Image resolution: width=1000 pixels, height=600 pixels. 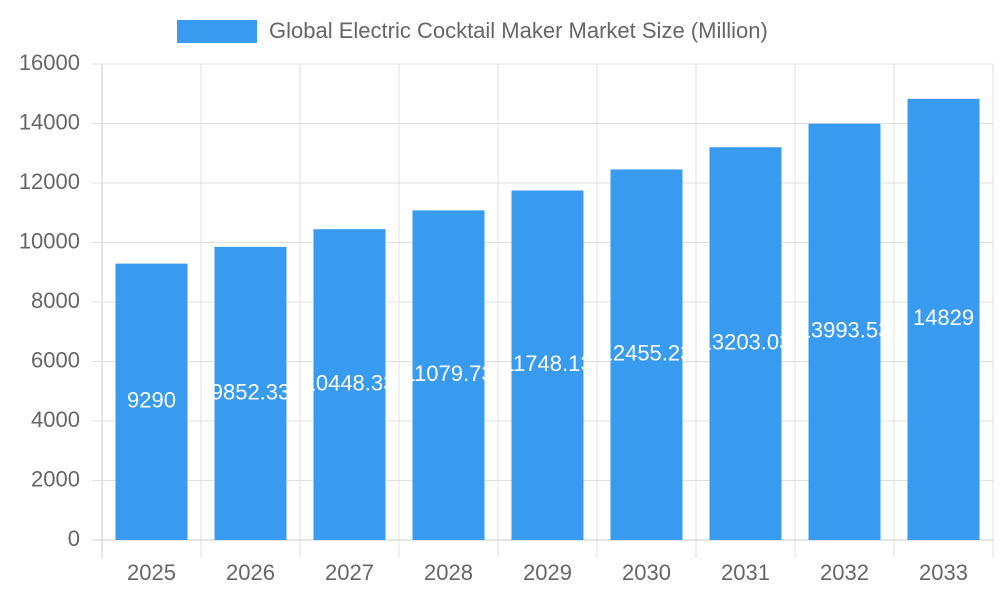 I want to click on data-label: 11079.73, so click(x=448, y=373).